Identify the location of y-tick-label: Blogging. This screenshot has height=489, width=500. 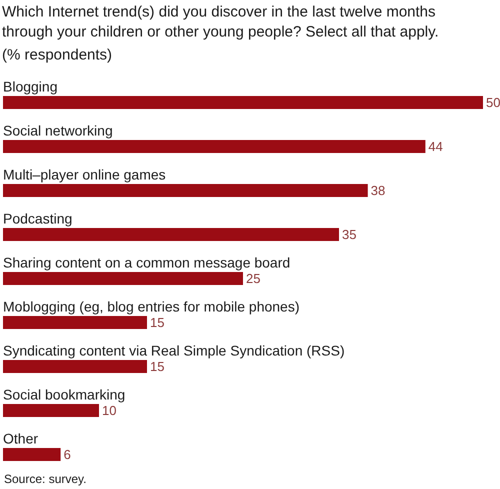
(30, 86).